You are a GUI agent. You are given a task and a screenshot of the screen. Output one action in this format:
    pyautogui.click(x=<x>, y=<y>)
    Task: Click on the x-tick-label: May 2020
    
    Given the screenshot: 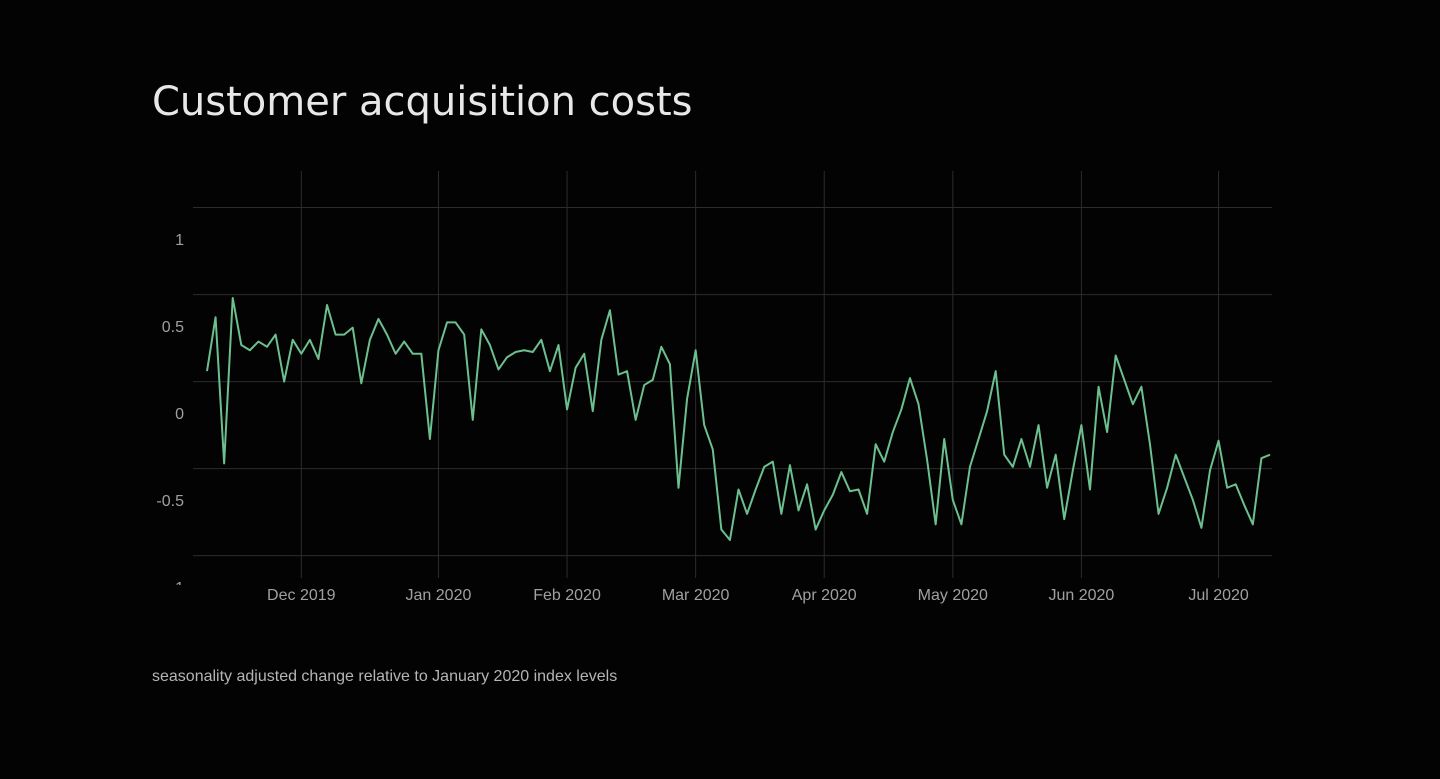 What is the action you would take?
    pyautogui.click(x=953, y=595)
    